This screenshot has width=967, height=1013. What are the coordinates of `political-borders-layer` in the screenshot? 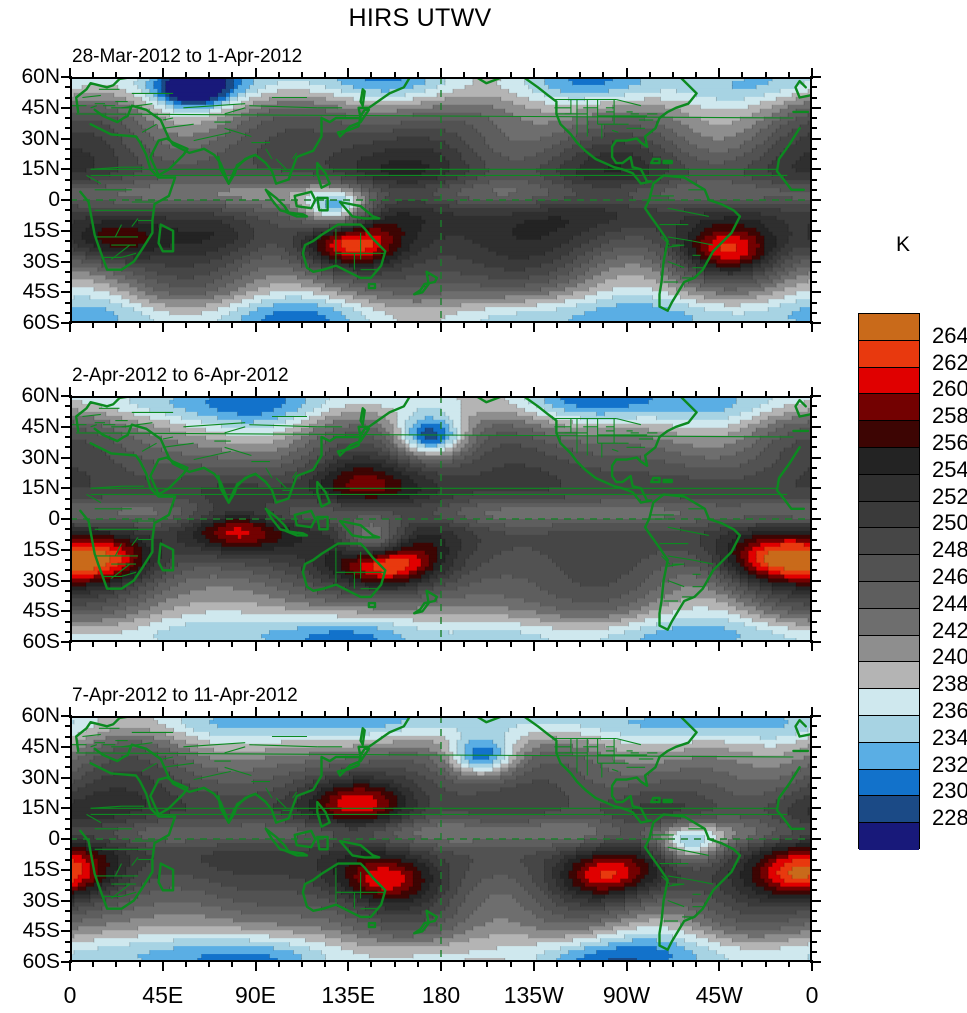 It's located at (432, 185).